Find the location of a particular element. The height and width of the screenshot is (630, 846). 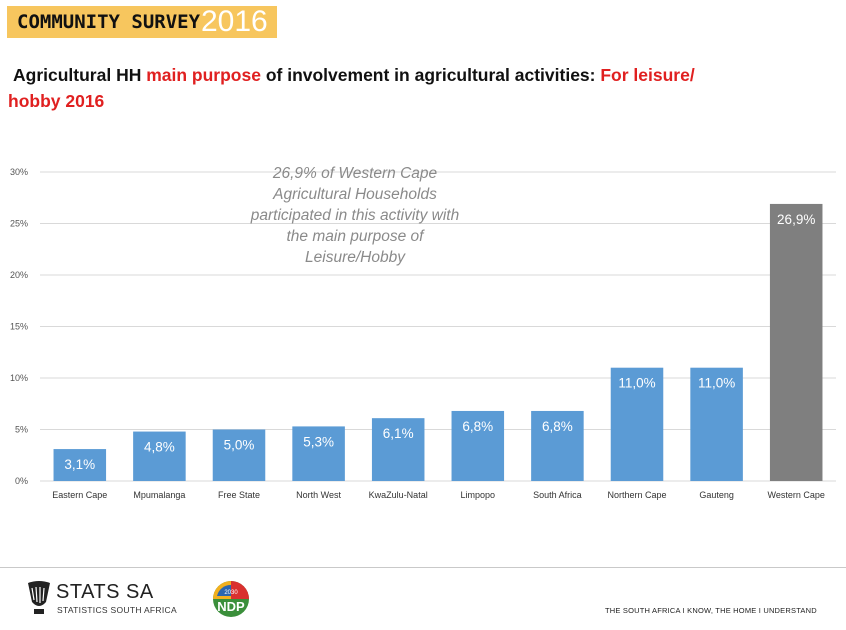

x-tick-label: KwaZulu-Natal is located at coordinates (398, 495).